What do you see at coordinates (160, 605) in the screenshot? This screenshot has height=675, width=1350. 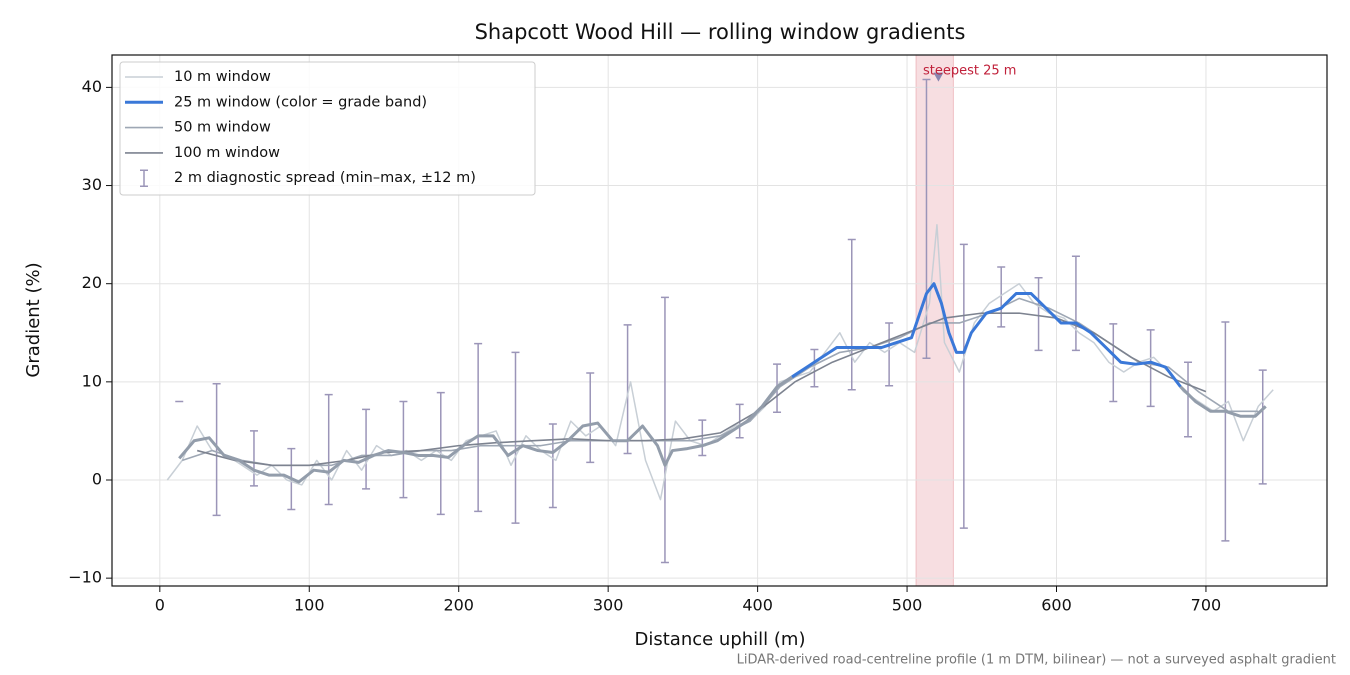 I see `x-tick-label: 0` at bounding box center [160, 605].